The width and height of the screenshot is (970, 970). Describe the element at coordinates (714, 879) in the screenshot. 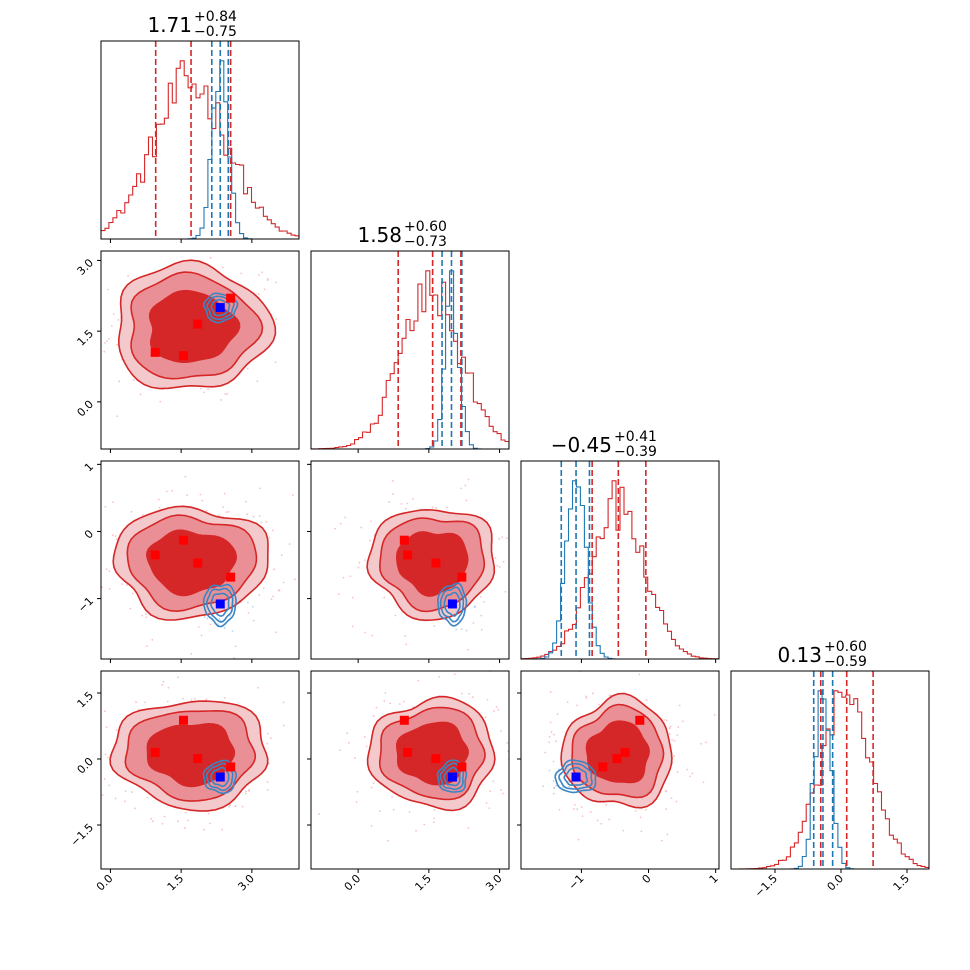

I see `x-tick-label: 1` at that location.